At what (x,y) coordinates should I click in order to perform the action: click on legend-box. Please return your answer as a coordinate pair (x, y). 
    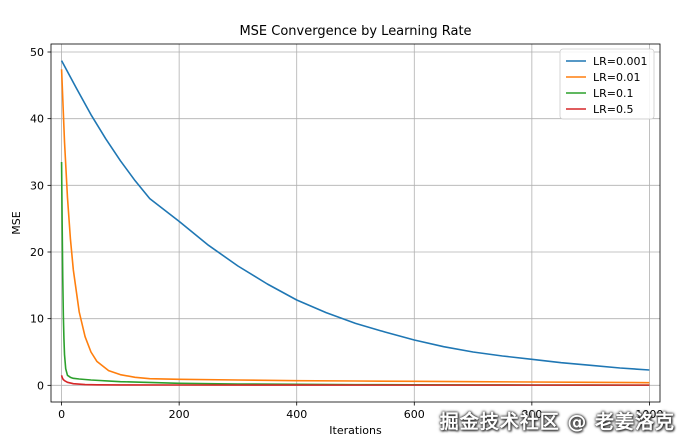
    Looking at the image, I should click on (607, 84).